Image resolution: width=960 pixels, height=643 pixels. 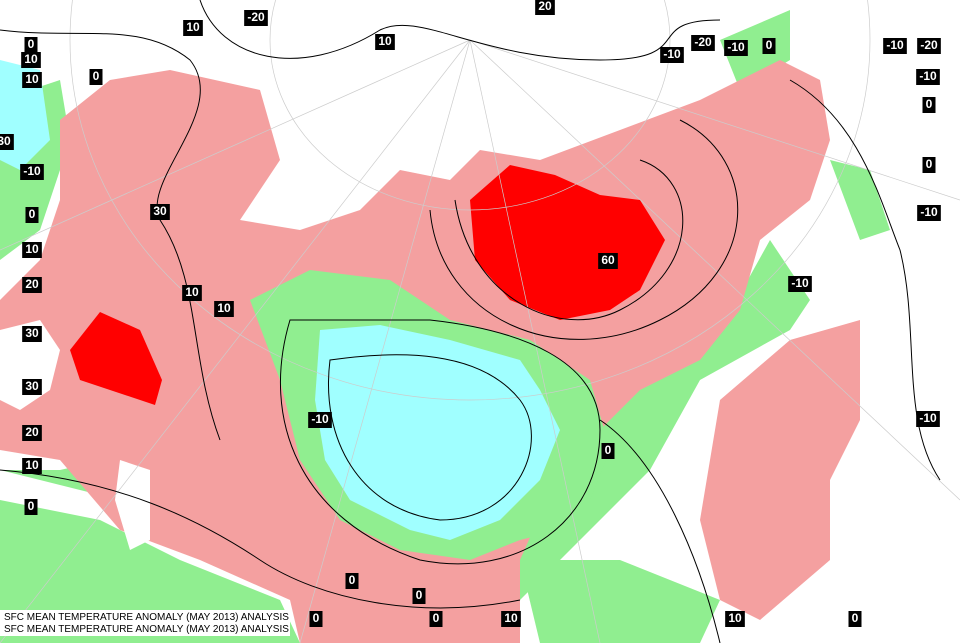 I want to click on anomaly-10-plus-zone, so click(x=780, y=470).